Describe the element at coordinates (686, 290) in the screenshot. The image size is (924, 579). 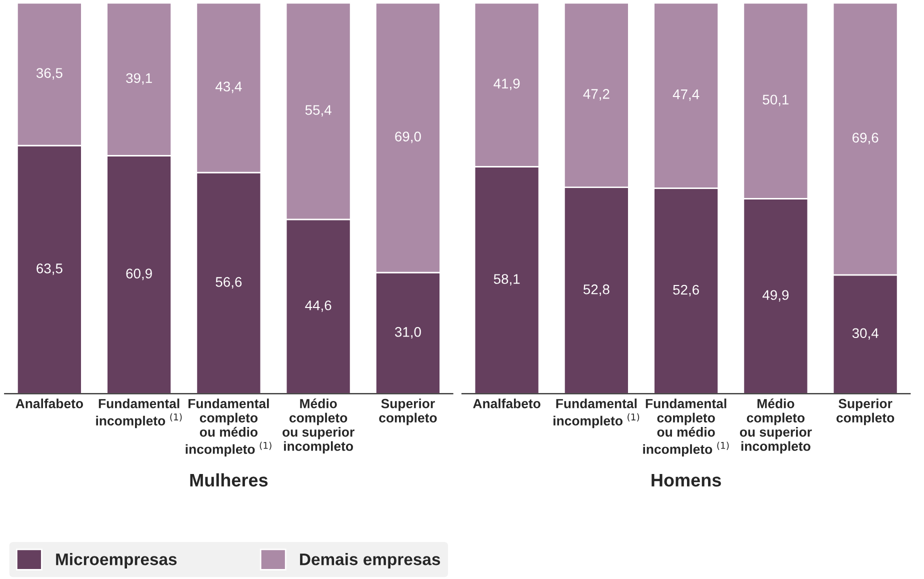
I see `data-label: 52,6` at that location.